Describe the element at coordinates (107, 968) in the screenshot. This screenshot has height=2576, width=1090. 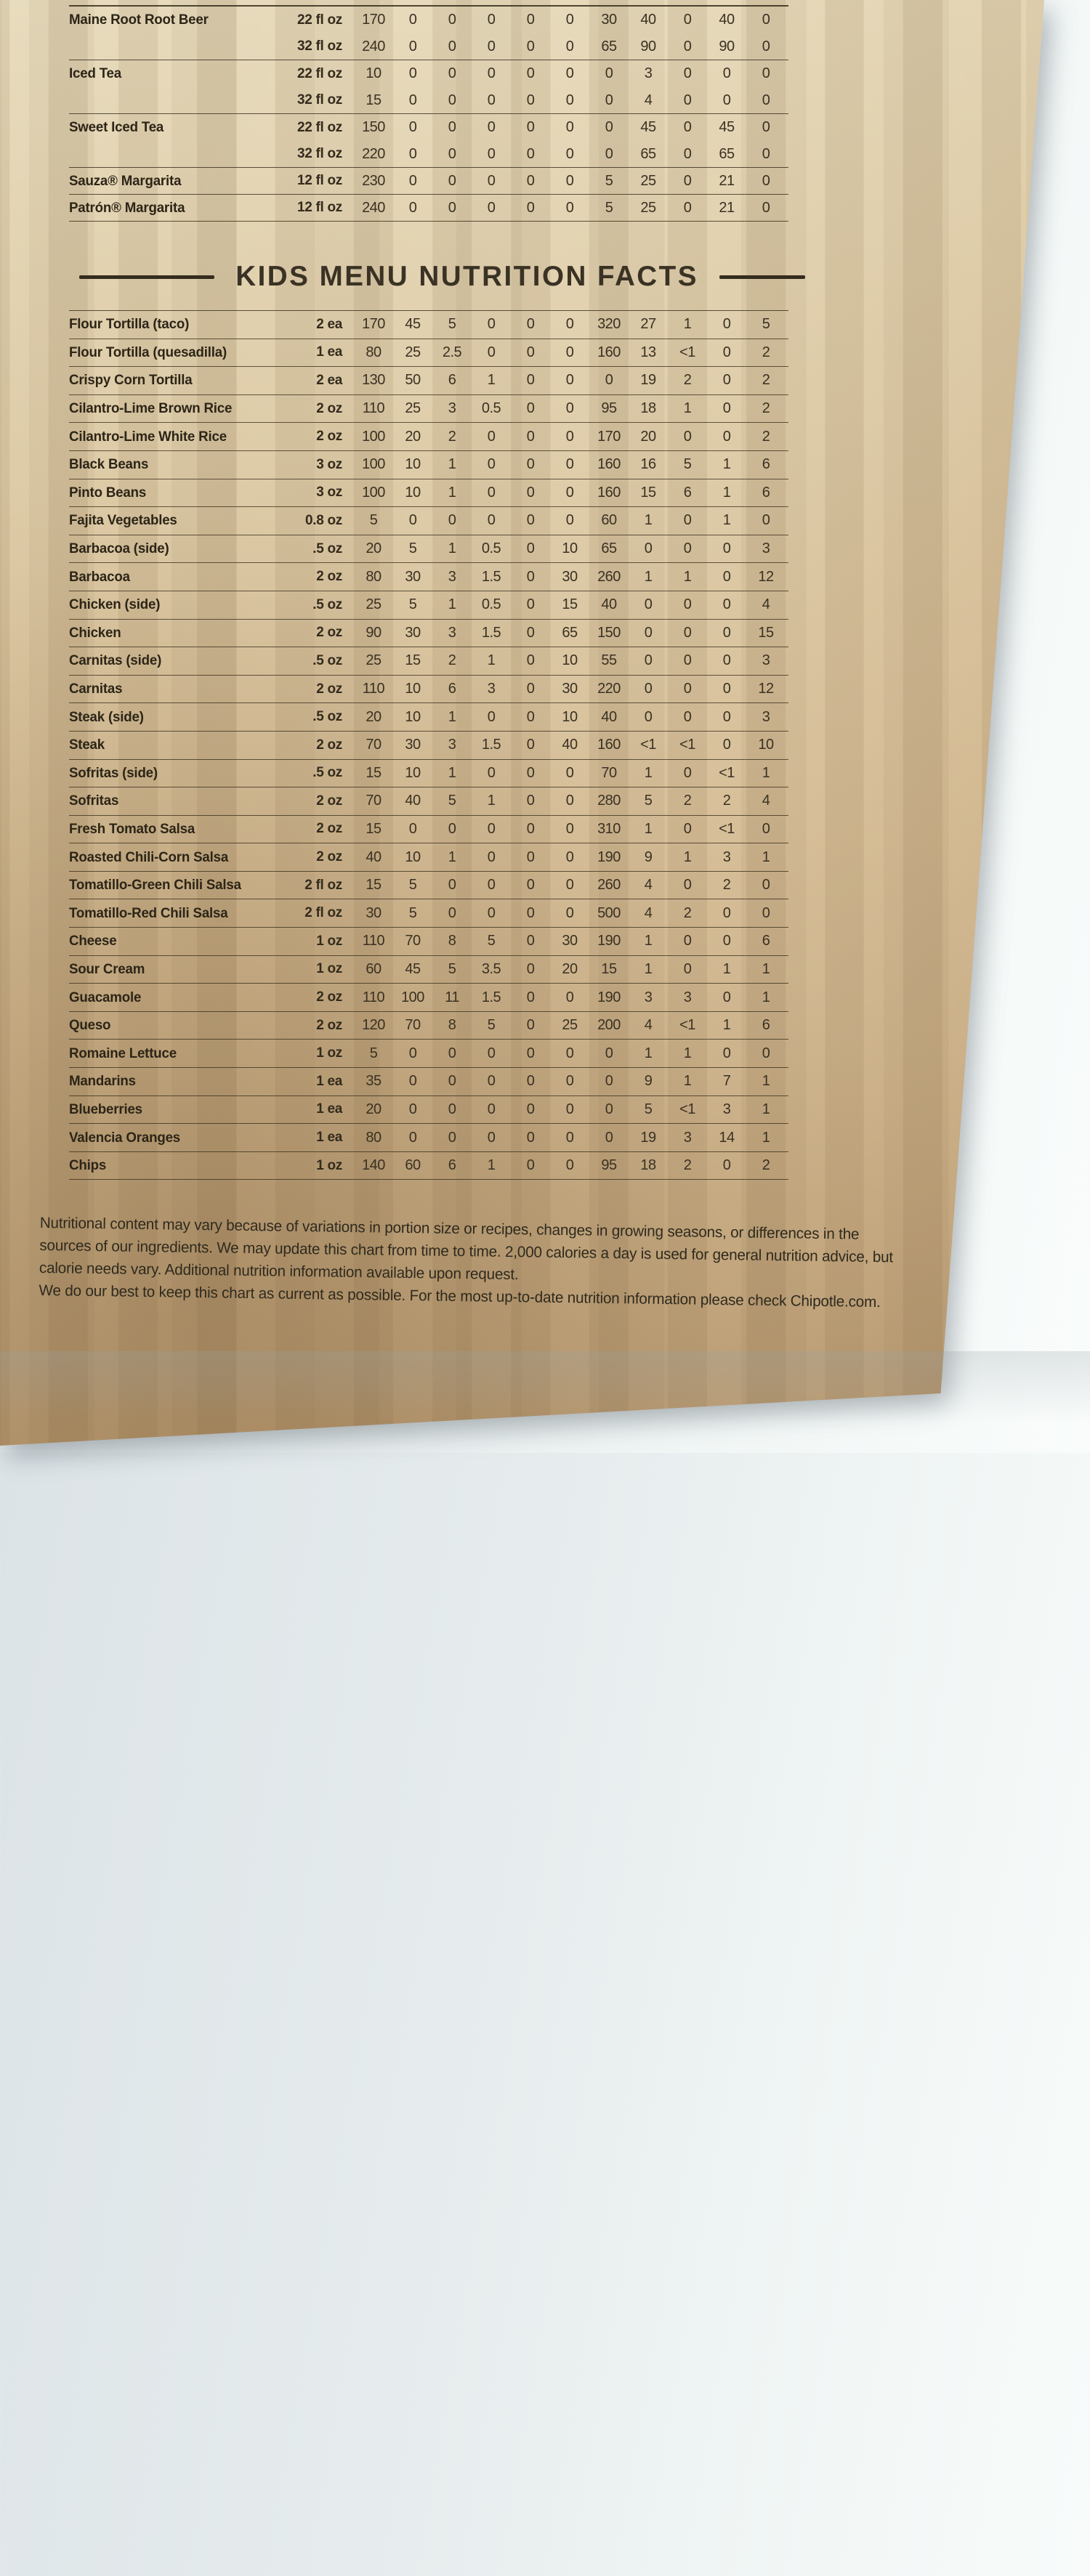
I see `item-name: Sour Cream` at that location.